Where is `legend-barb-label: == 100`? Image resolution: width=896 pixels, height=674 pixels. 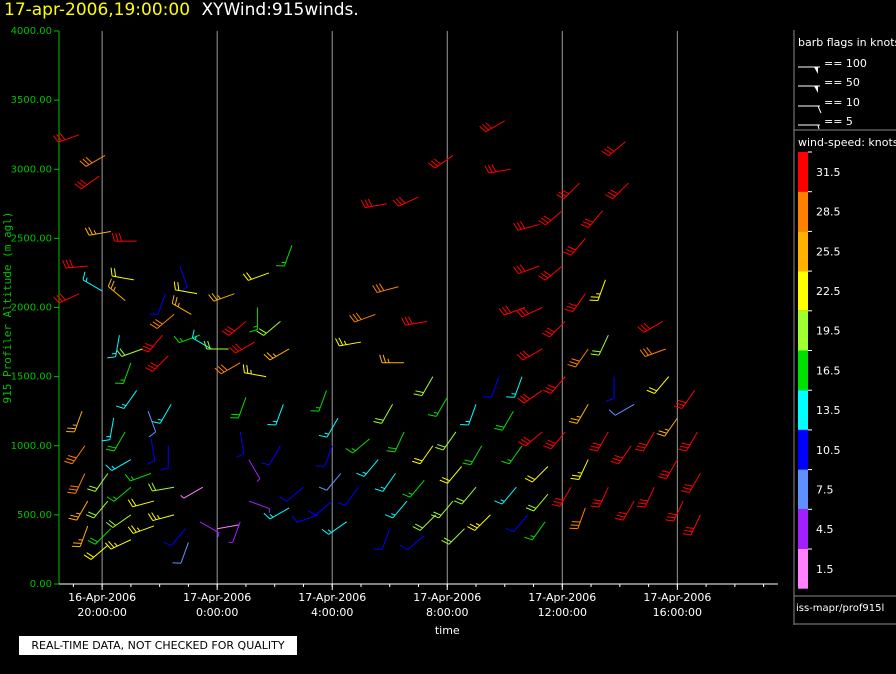
legend-barb-label: == 100 is located at coordinates (845, 63).